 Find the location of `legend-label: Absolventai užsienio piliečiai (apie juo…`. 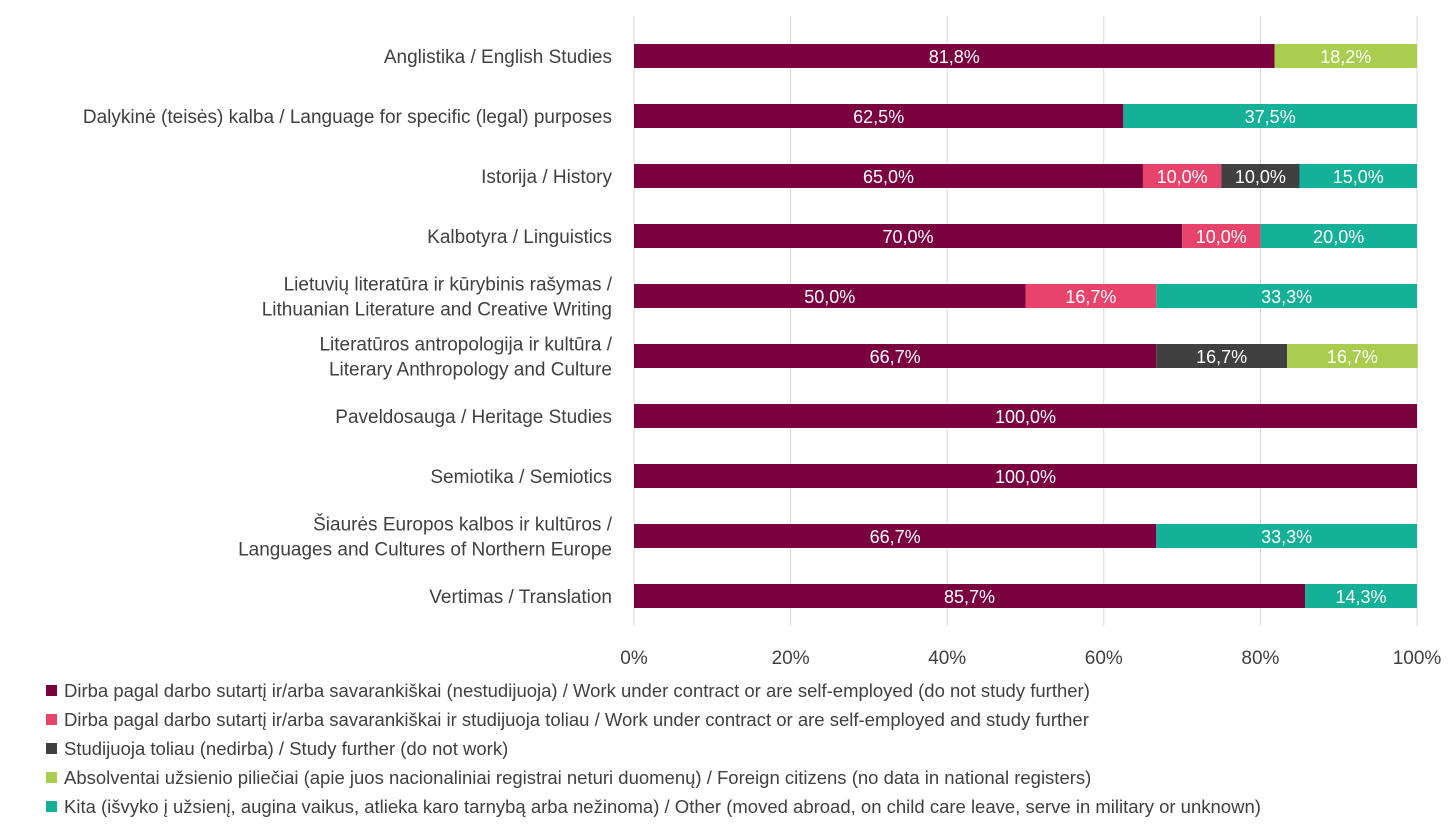

legend-label: Absolventai užsienio piliečiai (apie juo… is located at coordinates (578, 777).